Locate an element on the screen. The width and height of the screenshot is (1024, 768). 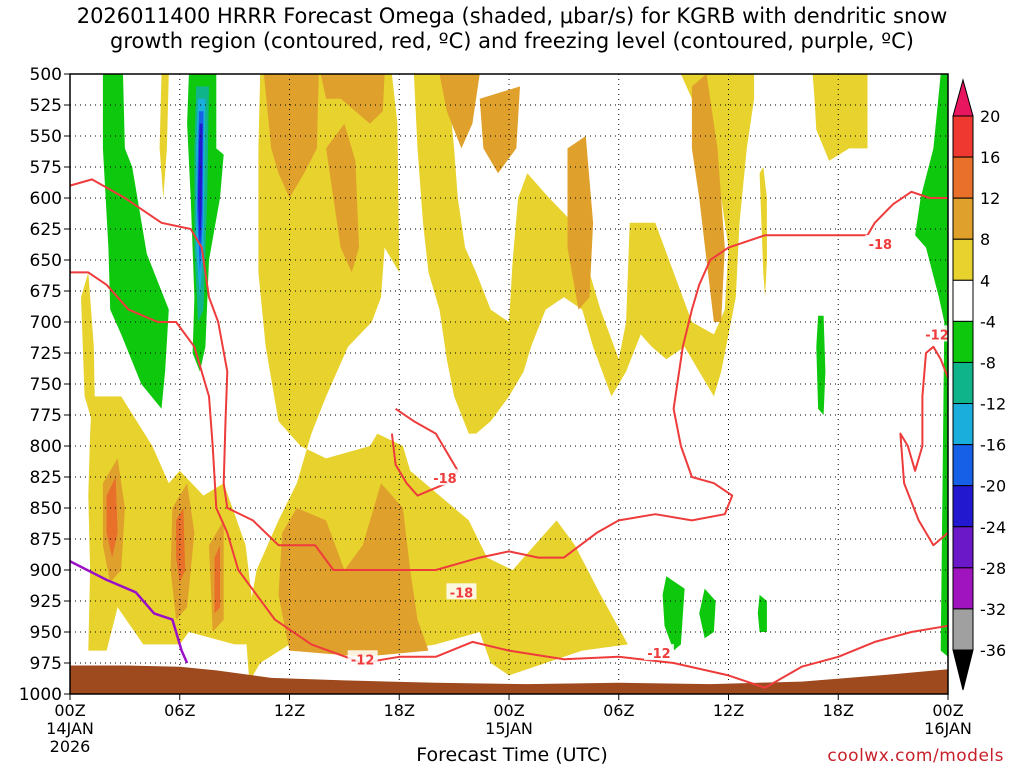
colorbar-label: -4 is located at coordinates (988, 321).